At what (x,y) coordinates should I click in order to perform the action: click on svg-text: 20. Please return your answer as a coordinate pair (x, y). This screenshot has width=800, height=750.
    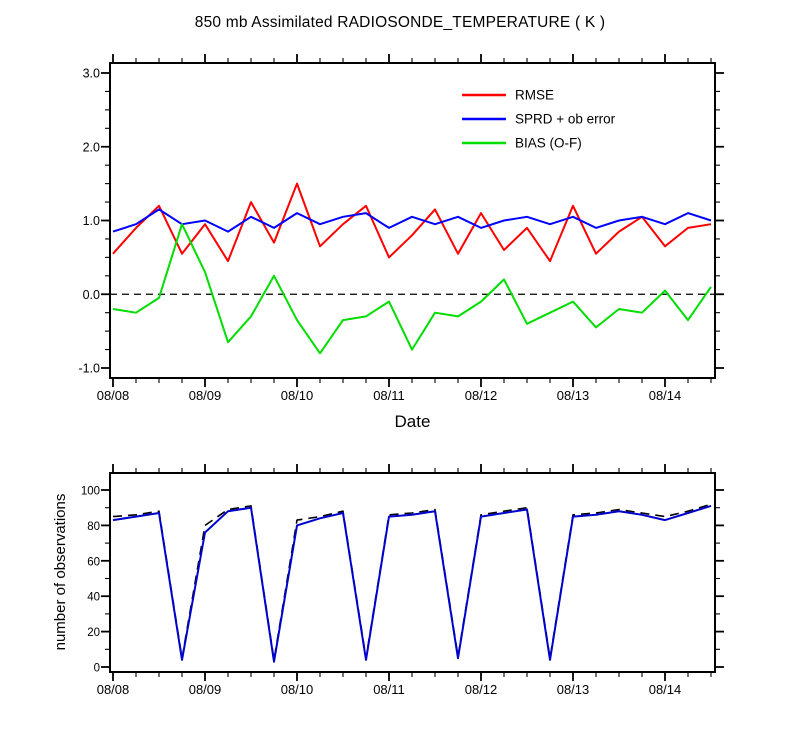
    Looking at the image, I should click on (93, 633).